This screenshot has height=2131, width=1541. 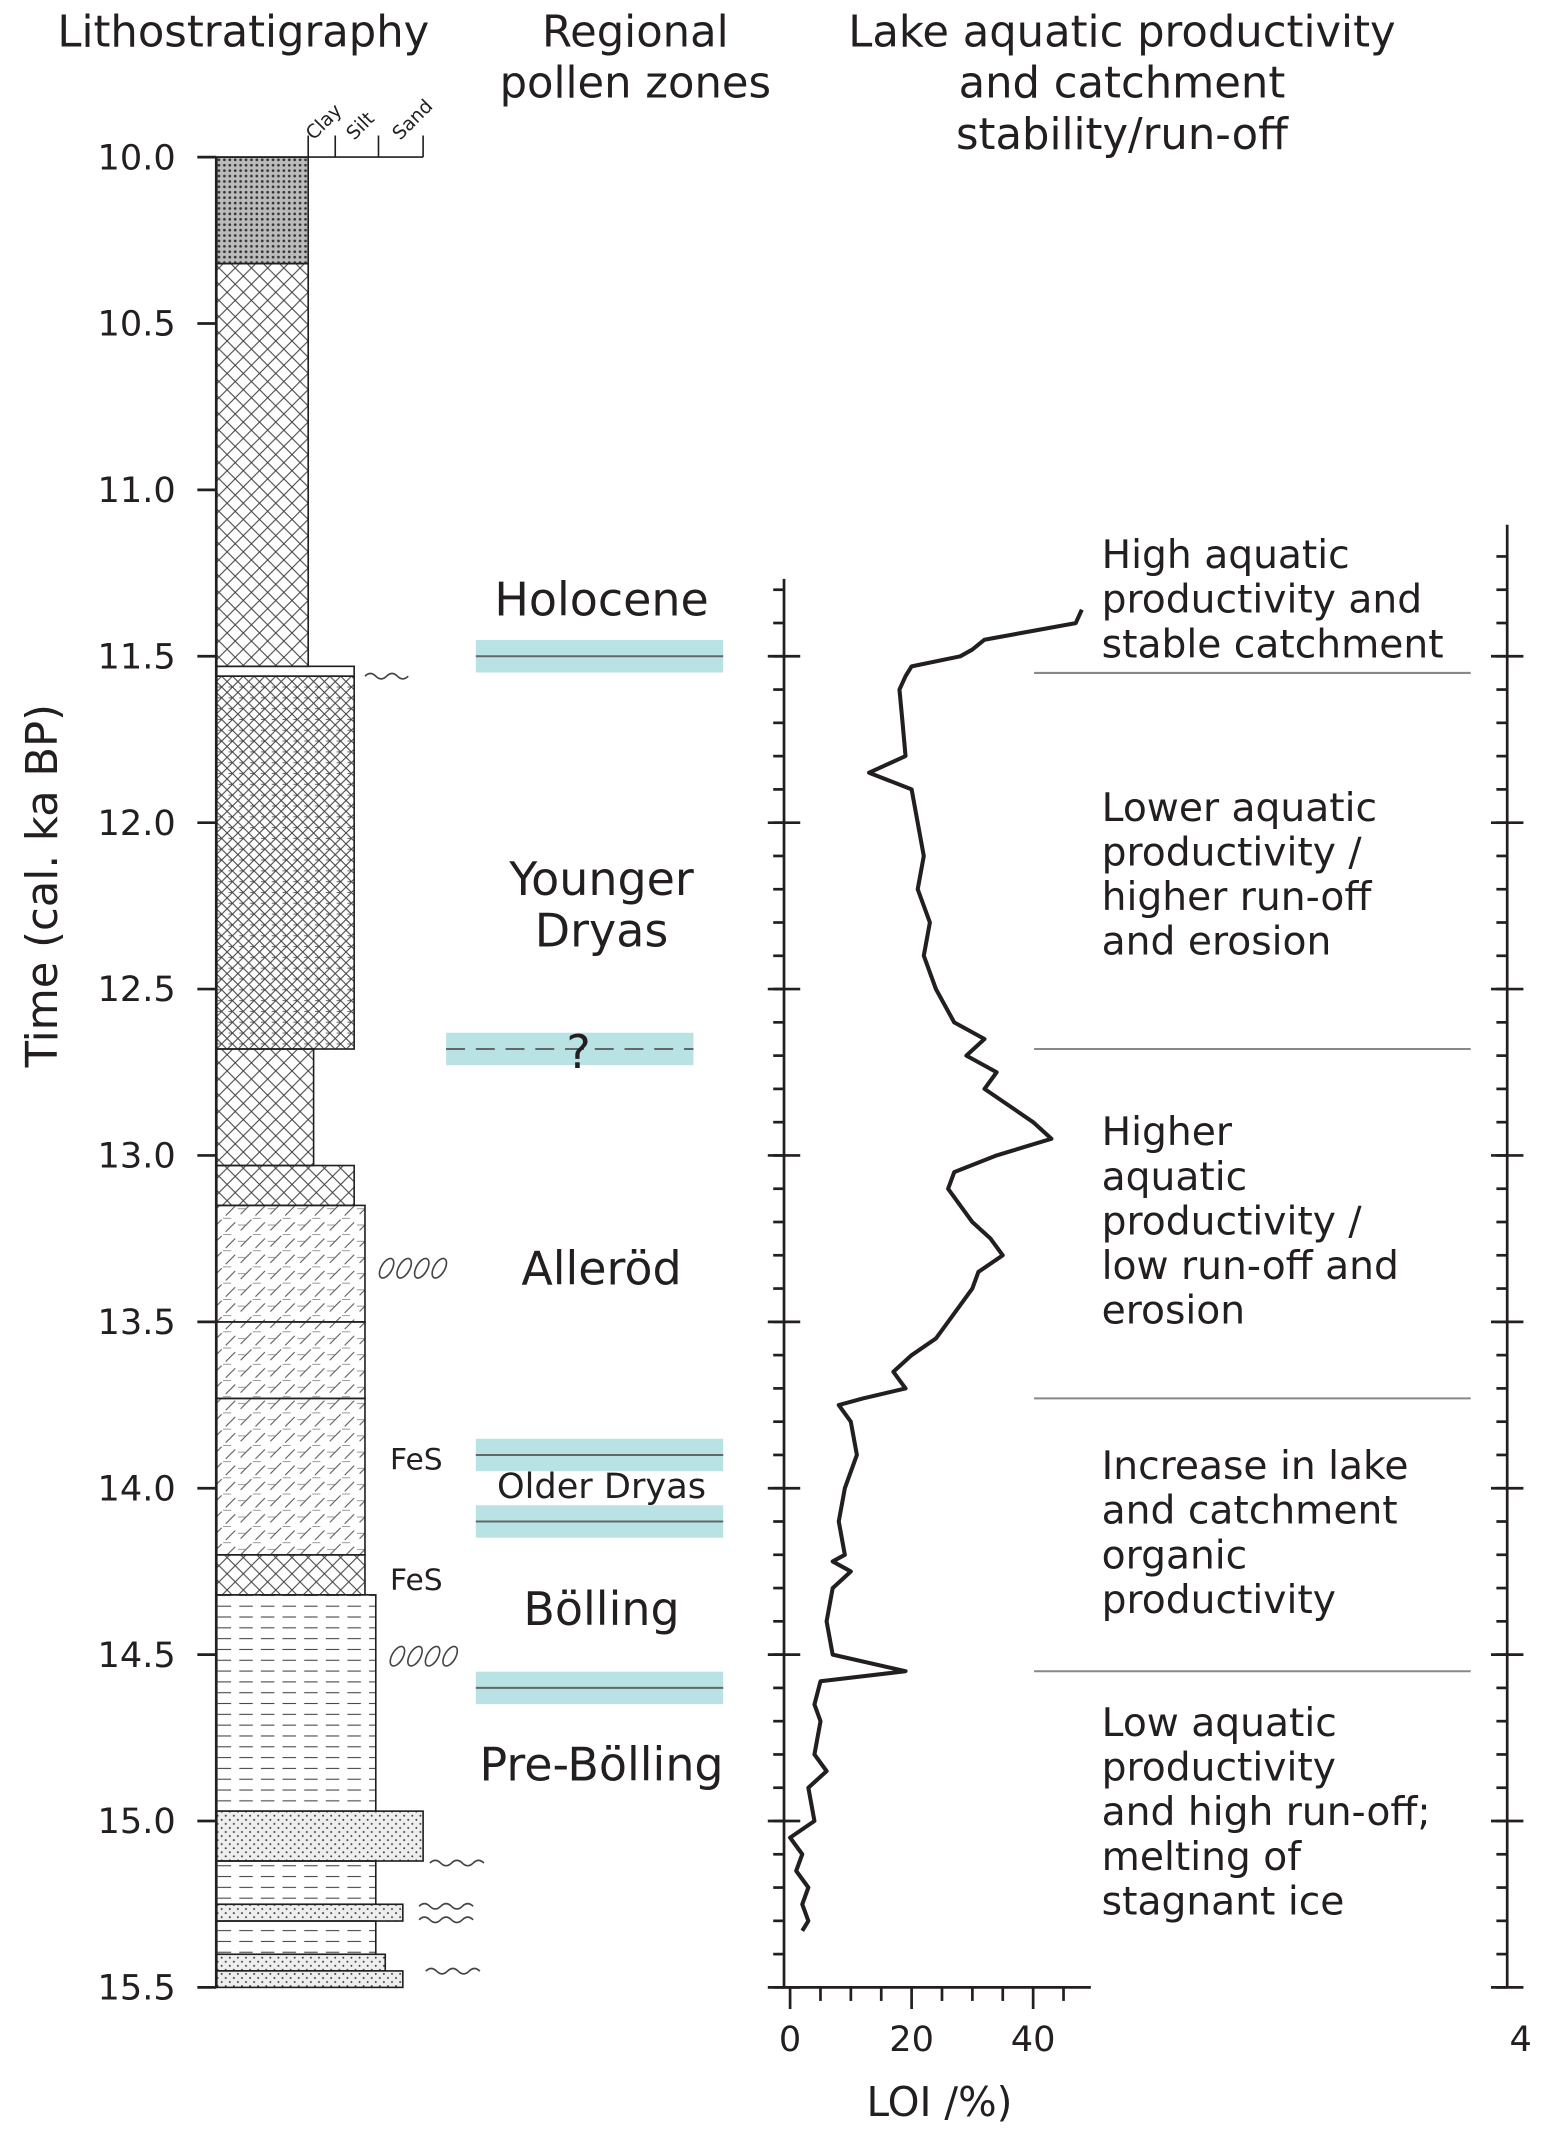 I want to click on pollen-zone: Younger, so click(x=601, y=879).